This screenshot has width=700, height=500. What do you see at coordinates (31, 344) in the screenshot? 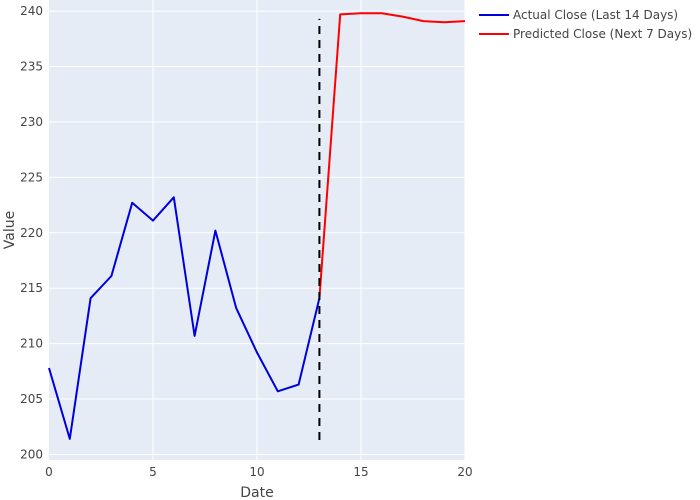
I see `y-tick-label: 210` at bounding box center [31, 344].